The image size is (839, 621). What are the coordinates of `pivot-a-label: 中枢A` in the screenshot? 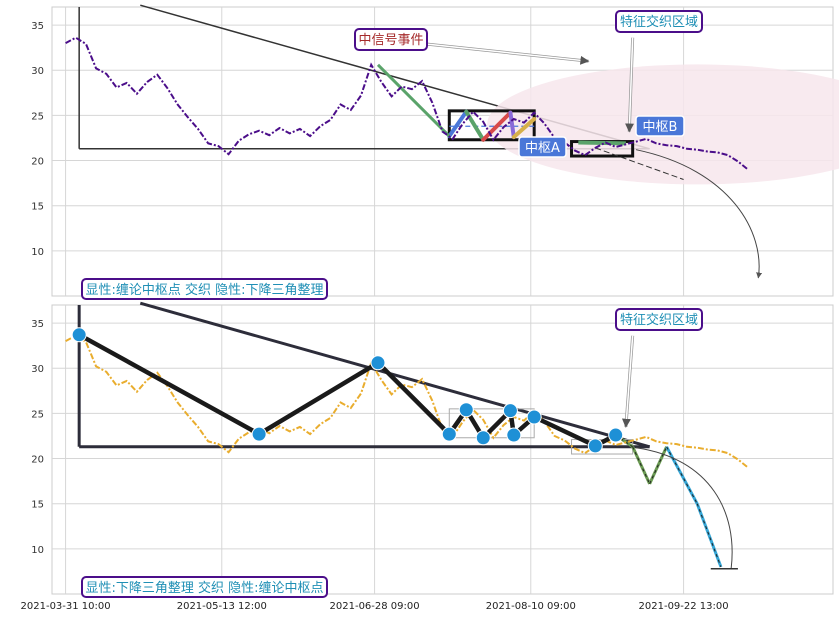 It's located at (542, 147).